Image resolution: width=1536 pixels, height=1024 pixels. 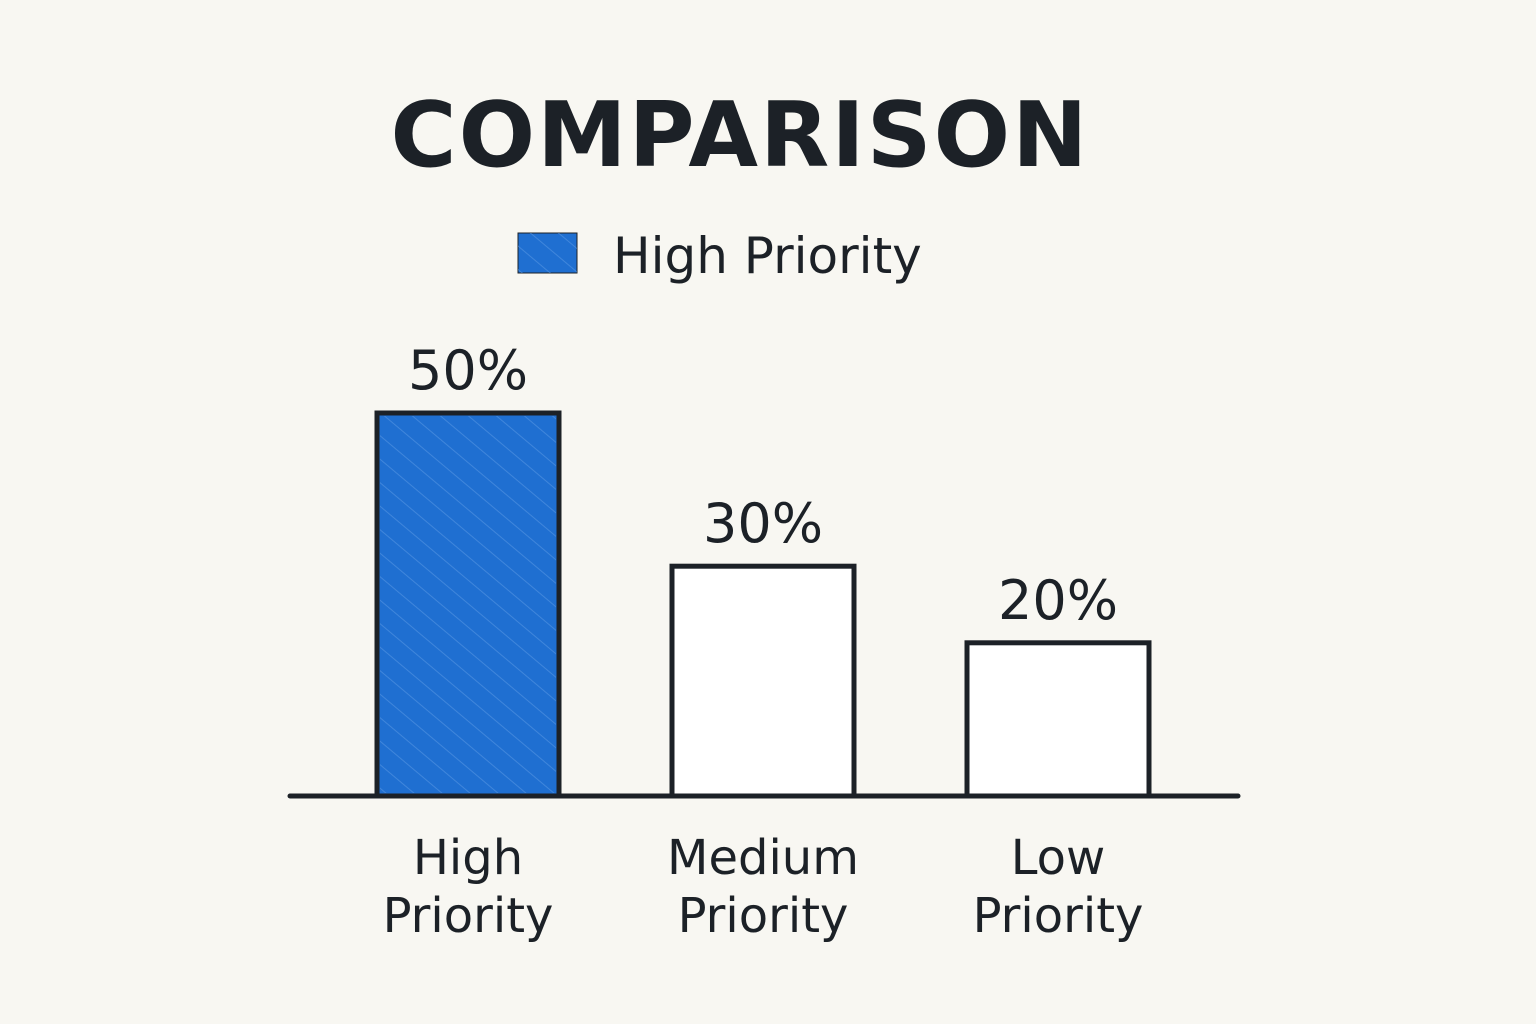 I want to click on legend: High Priority, so click(x=719, y=256).